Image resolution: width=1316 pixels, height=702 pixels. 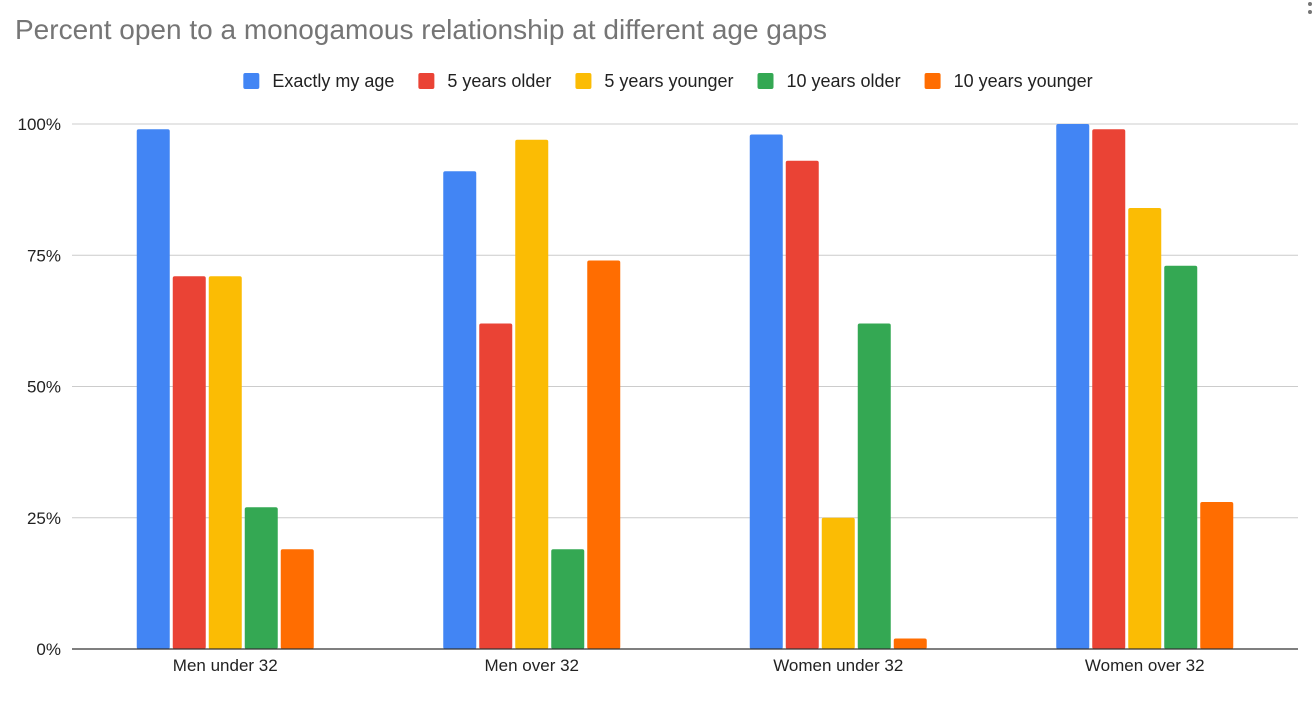 What do you see at coordinates (910, 643) in the screenshot?
I see `bar-women-under-32-10-years-younger: 10 years younger — Women under 32: 2%` at bounding box center [910, 643].